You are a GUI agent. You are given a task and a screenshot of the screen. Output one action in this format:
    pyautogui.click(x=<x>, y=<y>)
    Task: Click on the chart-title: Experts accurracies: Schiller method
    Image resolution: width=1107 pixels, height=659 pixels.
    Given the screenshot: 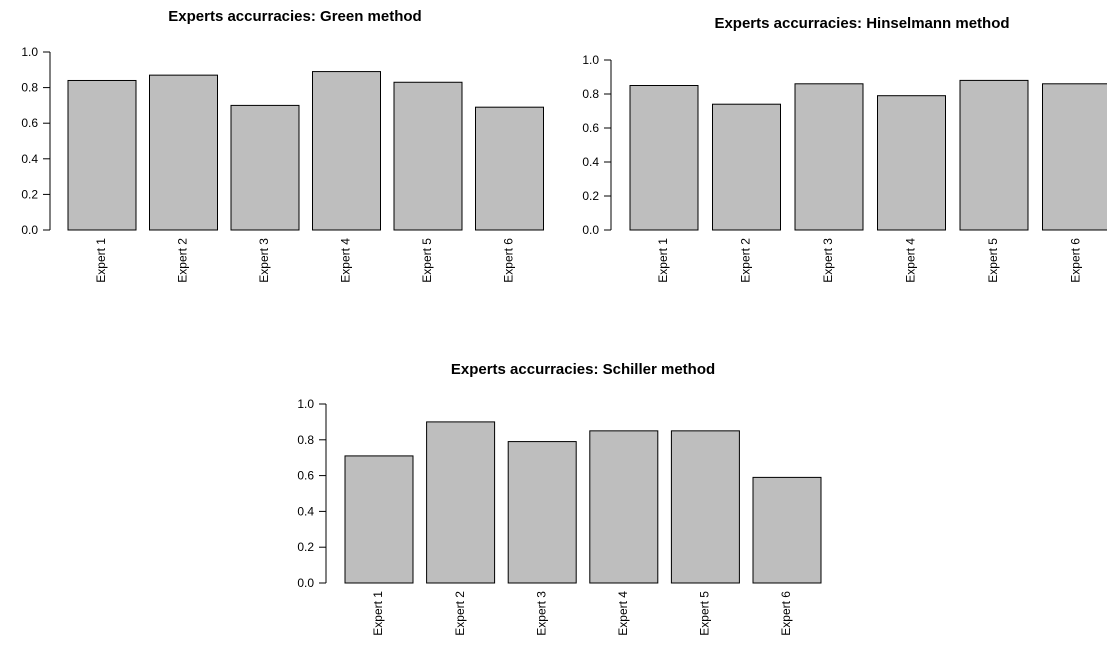 What is the action you would take?
    pyautogui.click(x=583, y=369)
    